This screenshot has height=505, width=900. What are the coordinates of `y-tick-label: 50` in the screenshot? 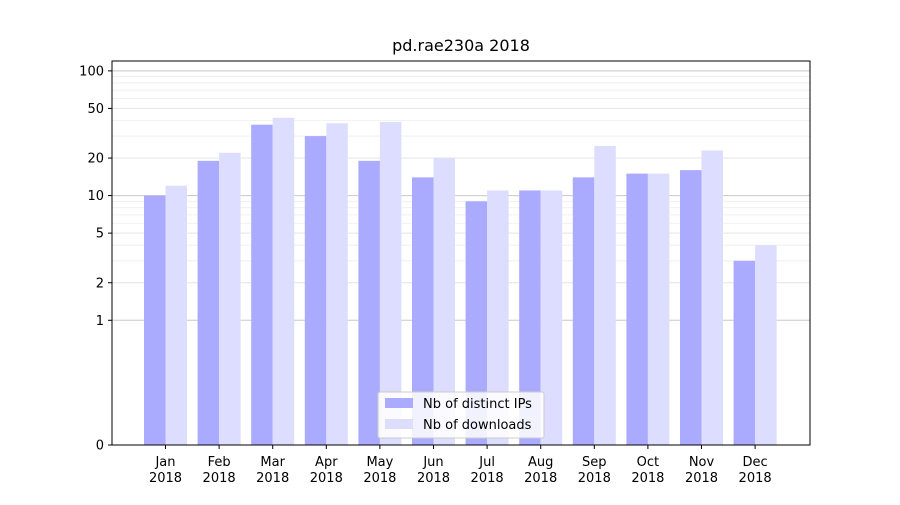 It's located at (95, 109).